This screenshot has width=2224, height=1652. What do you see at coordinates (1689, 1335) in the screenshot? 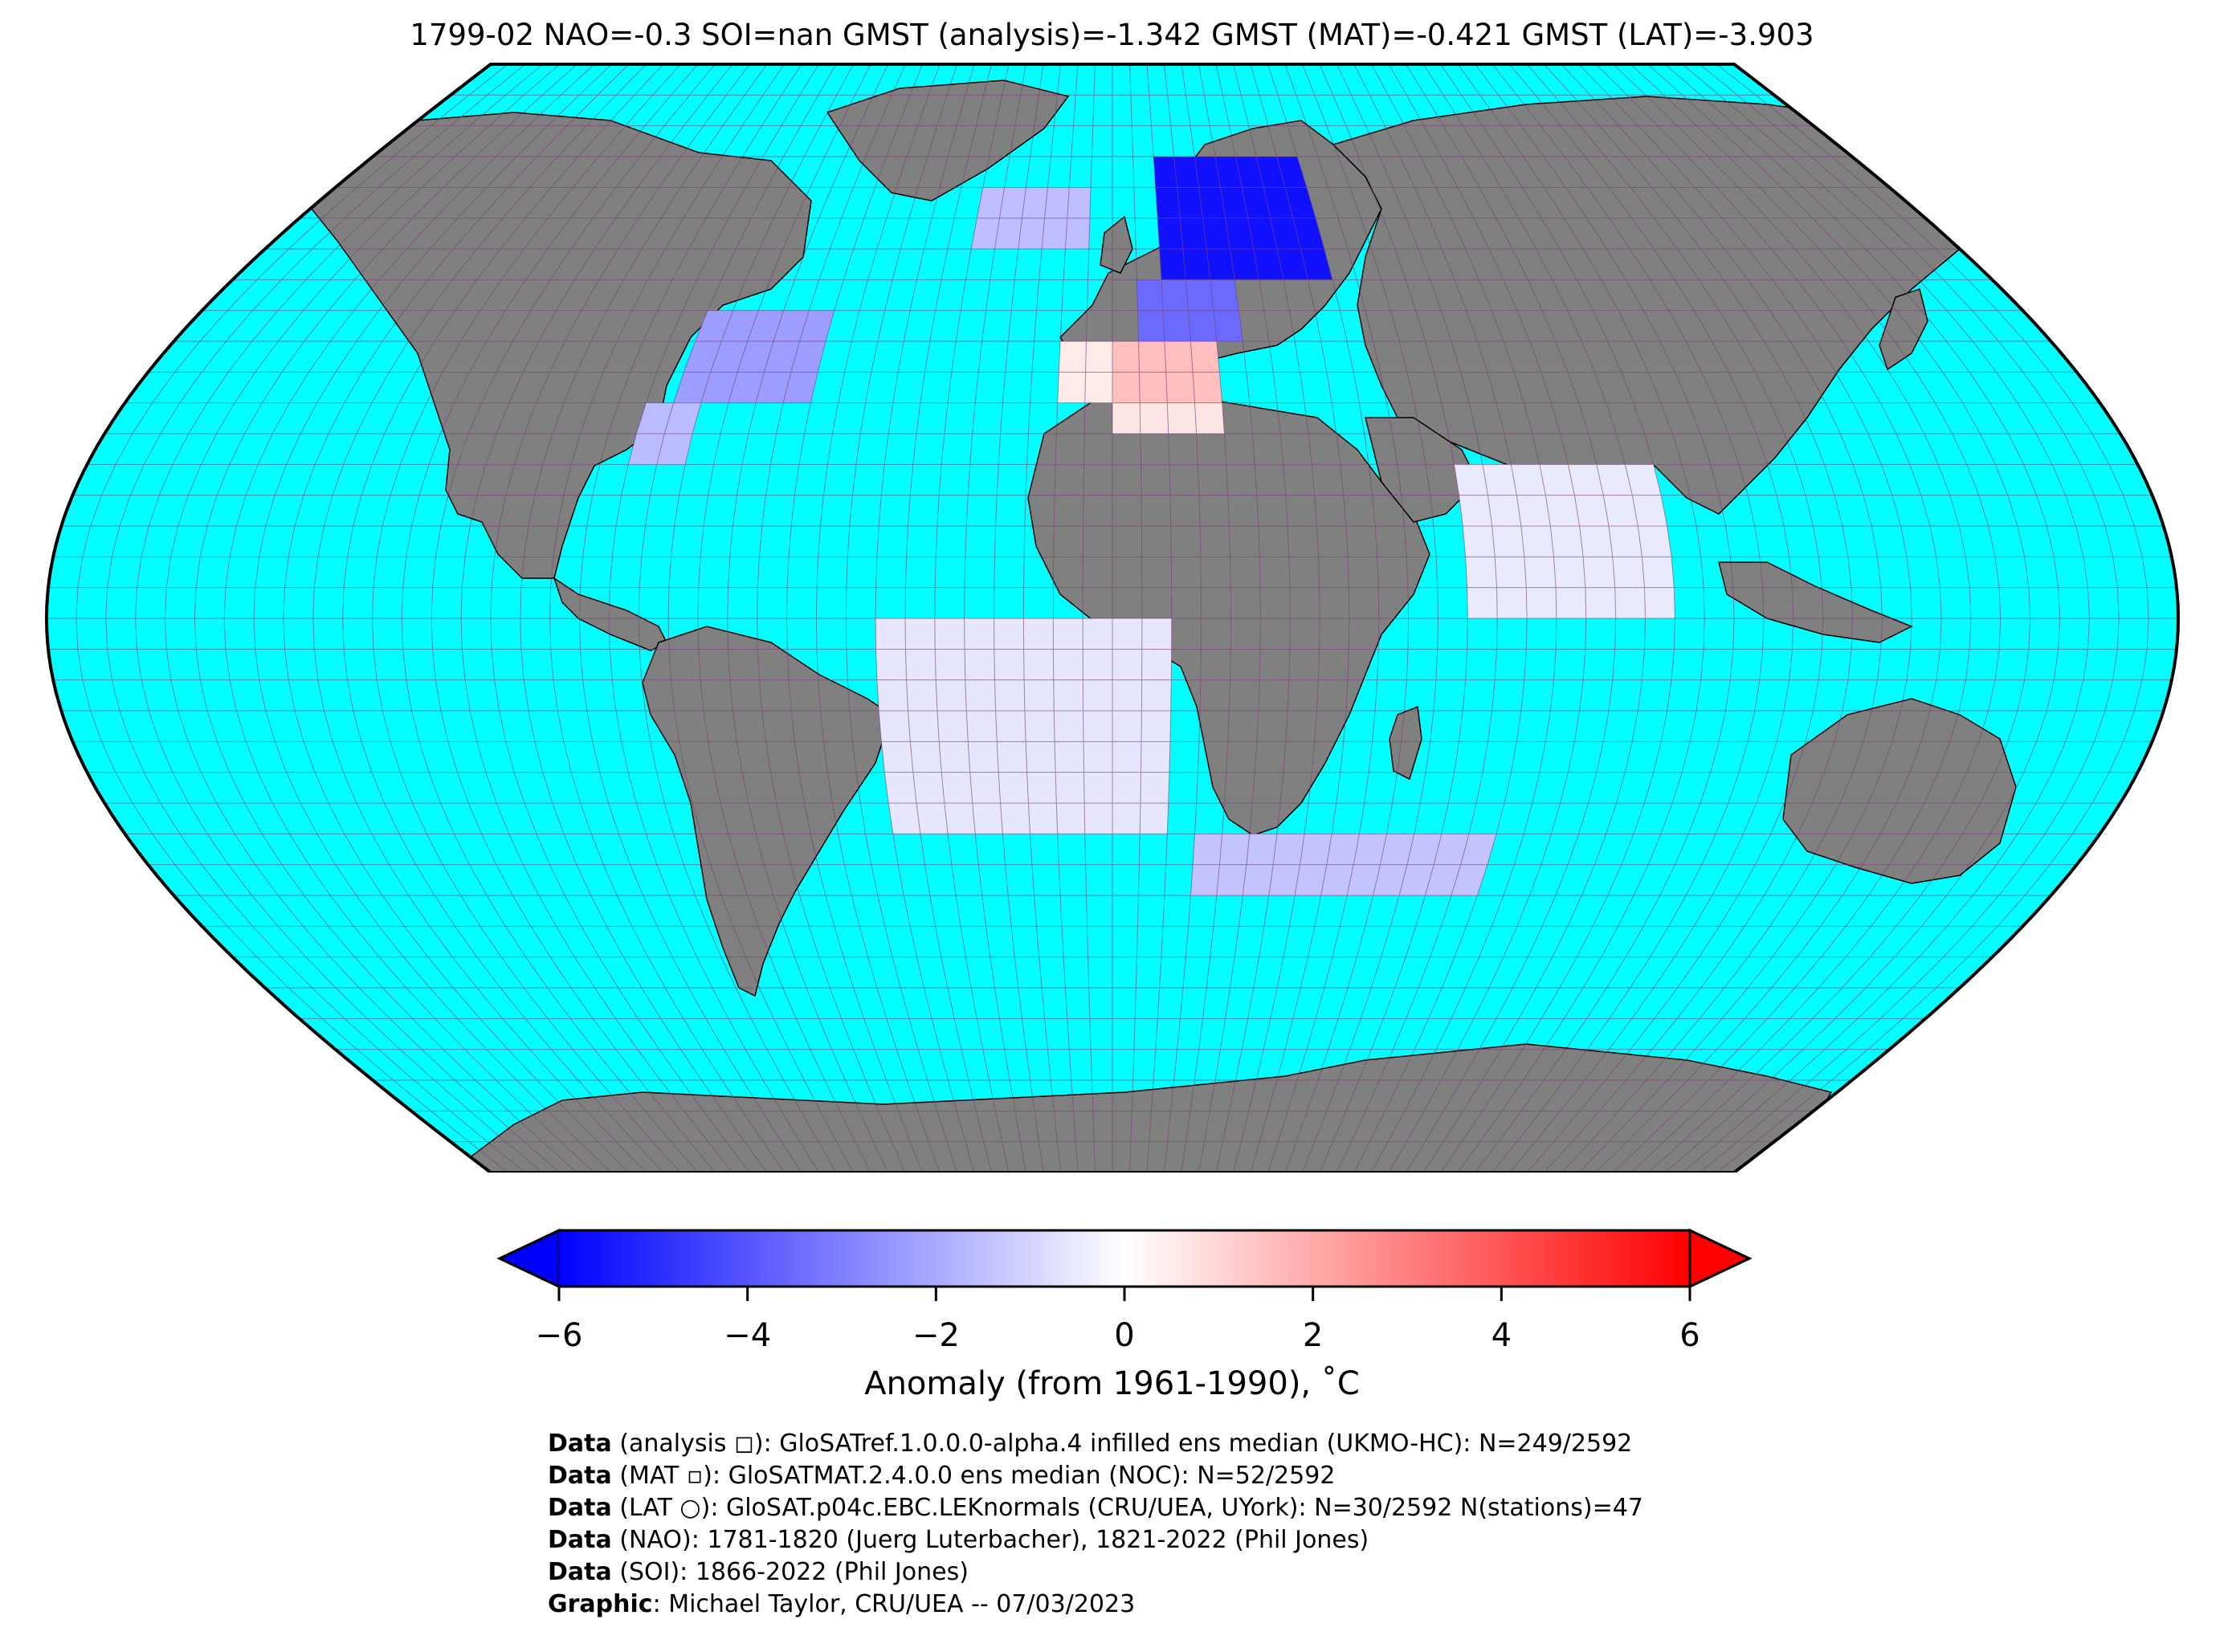
I see `colorbar-tick-label: 6` at bounding box center [1689, 1335].